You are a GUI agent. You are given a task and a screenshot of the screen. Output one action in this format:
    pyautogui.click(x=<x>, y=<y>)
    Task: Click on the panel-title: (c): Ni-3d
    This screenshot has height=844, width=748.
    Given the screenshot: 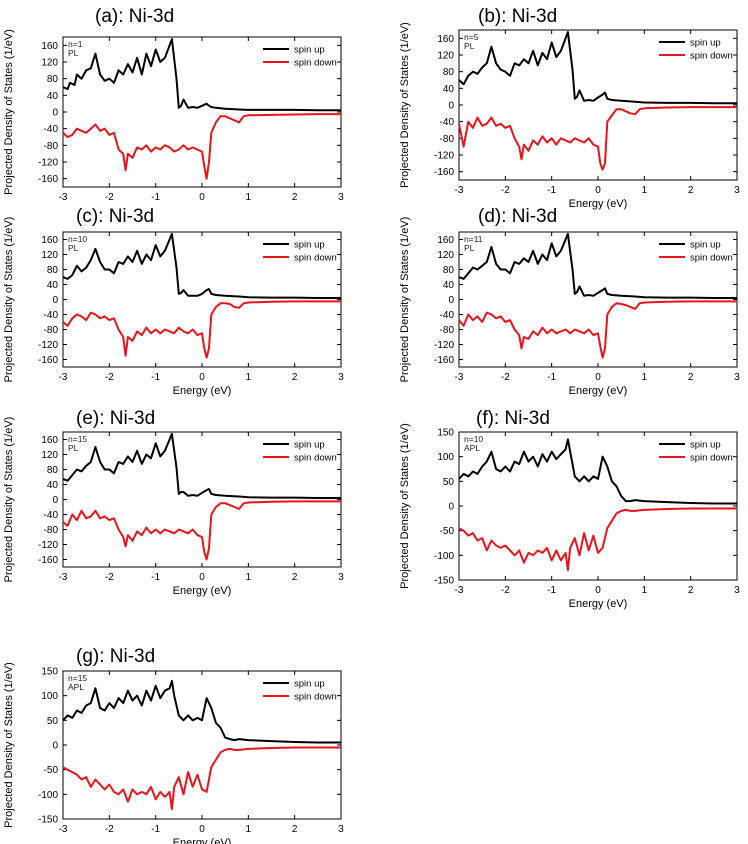 What is the action you would take?
    pyautogui.click(x=115, y=216)
    